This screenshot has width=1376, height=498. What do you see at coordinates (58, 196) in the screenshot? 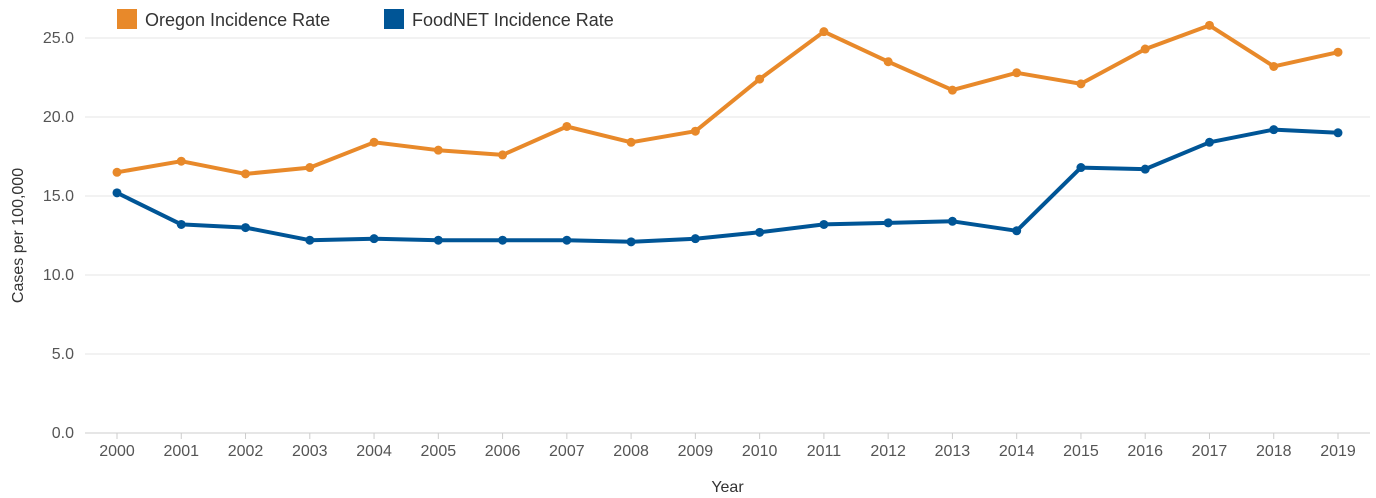
I see `y-tick-label: 15.0` at bounding box center [58, 196].